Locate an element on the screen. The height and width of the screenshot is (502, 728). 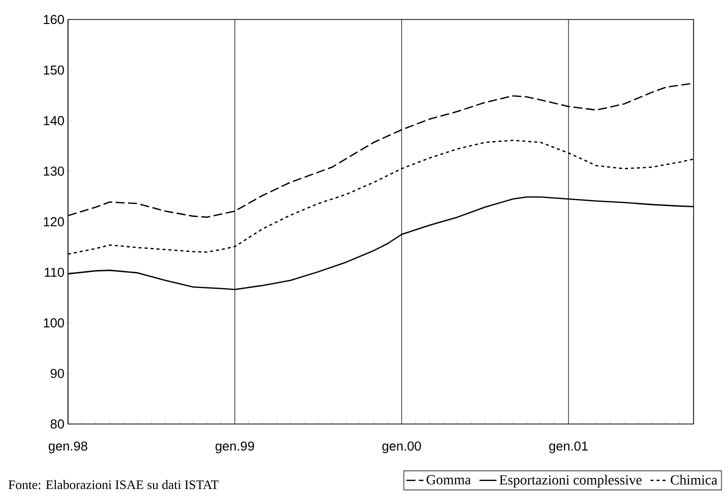
x-tick-label: gen.98 is located at coordinates (68, 447).